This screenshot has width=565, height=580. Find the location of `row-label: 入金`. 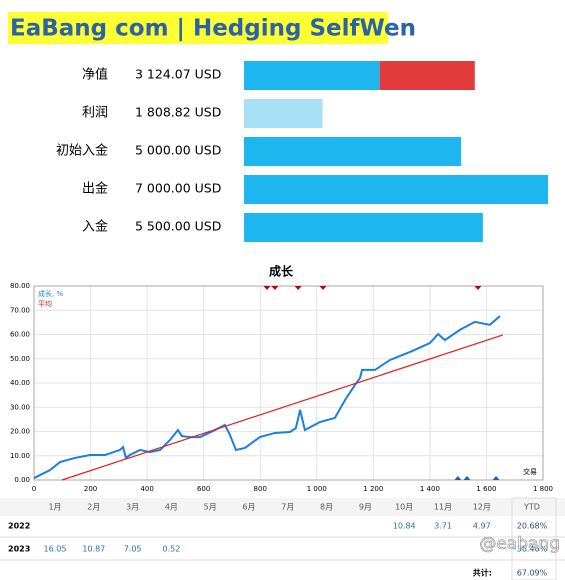

row-label: 入金 is located at coordinates (95, 227).